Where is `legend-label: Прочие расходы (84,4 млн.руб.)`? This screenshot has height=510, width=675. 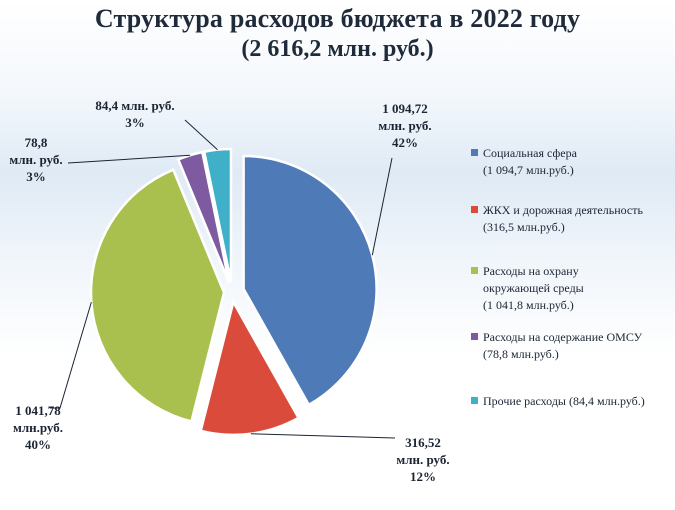 legend-label: Прочие расходы (84,4 млн.руб.) is located at coordinates (564, 401).